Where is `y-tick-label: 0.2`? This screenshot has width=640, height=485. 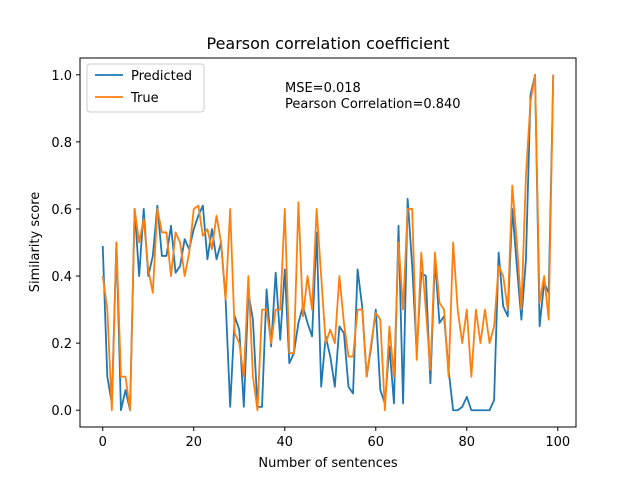
y-tick-label: 0.2 is located at coordinates (61, 344).